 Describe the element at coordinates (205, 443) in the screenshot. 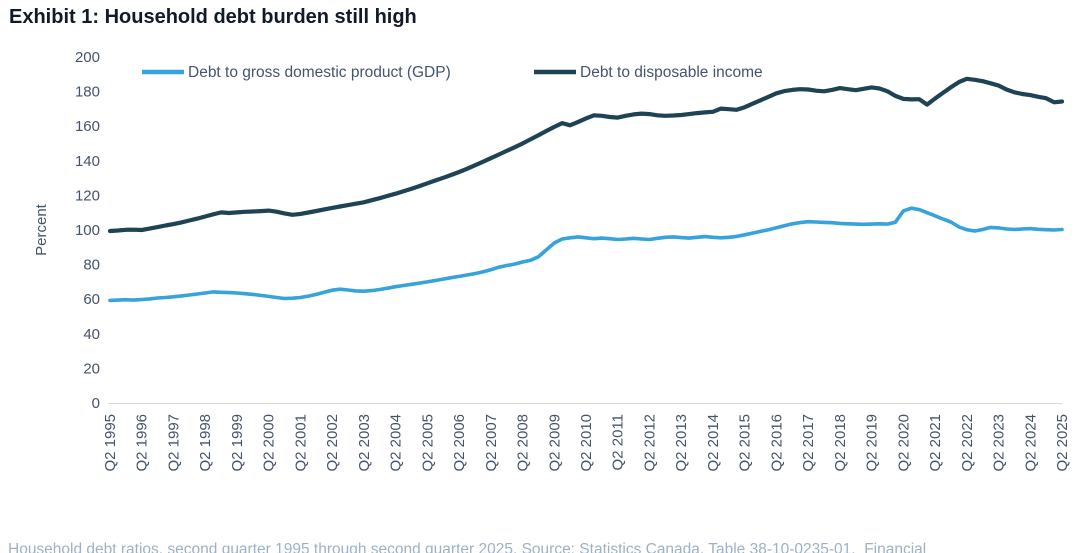

I see `x-axis-tick-label: Q2 1998` at that location.